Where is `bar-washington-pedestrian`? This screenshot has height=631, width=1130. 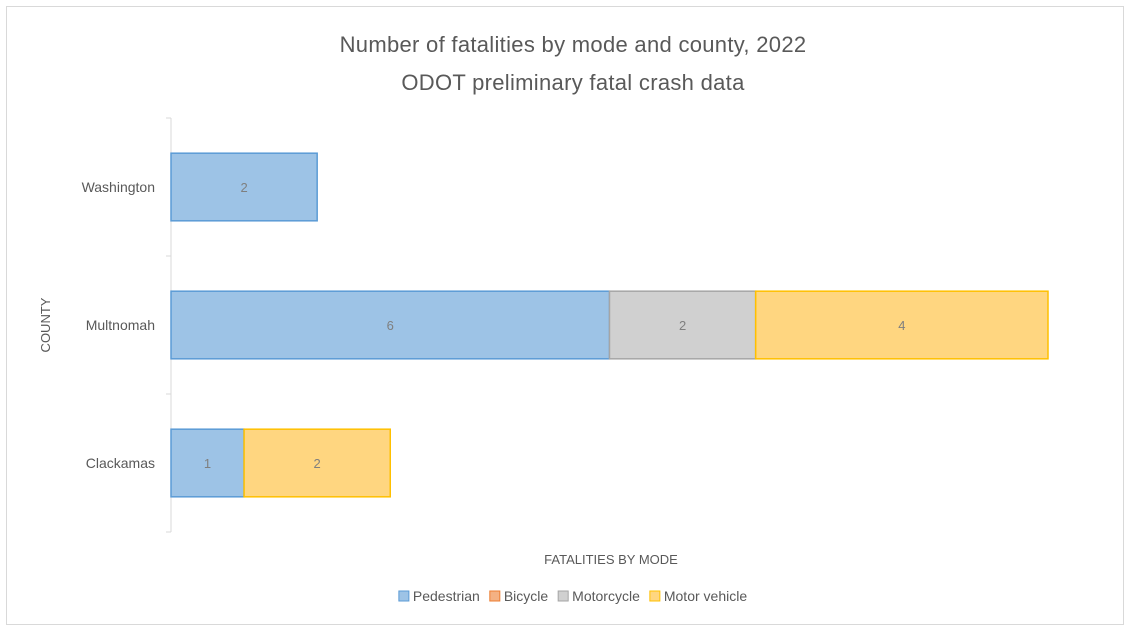 bar-washington-pedestrian is located at coordinates (244, 187).